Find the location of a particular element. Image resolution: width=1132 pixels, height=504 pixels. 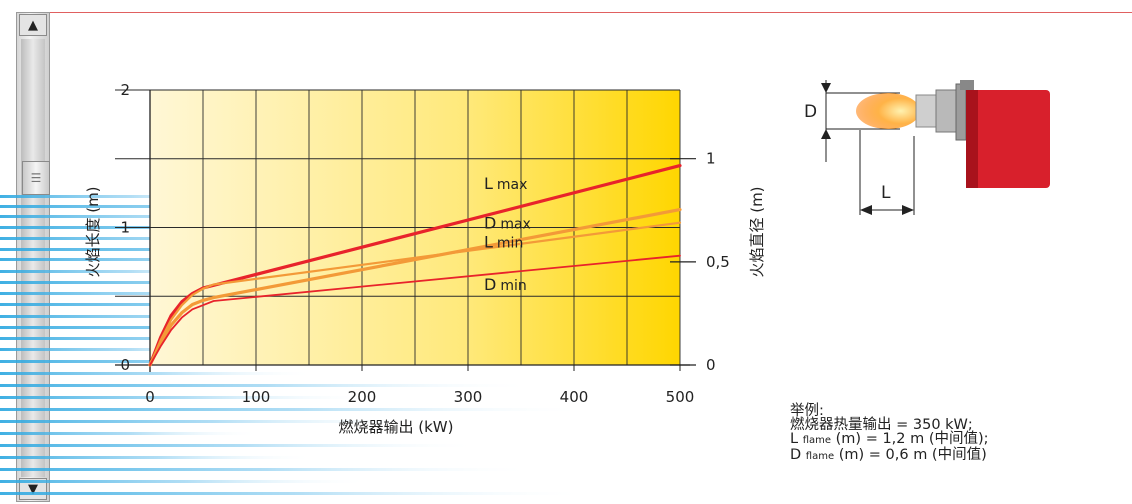

series-line-l-min is located at coordinates (415, 287).